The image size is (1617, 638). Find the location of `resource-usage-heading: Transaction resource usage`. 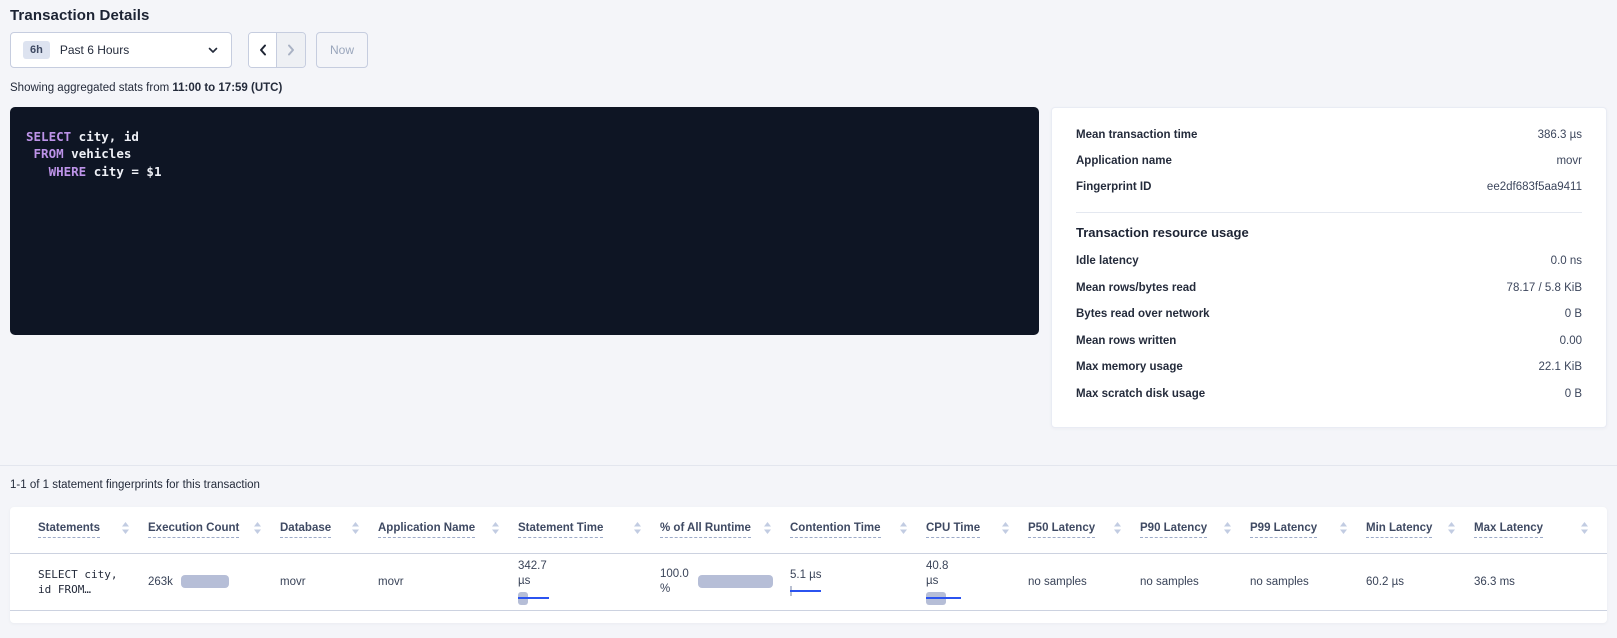

resource-usage-heading: Transaction resource usage is located at coordinates (1162, 232).